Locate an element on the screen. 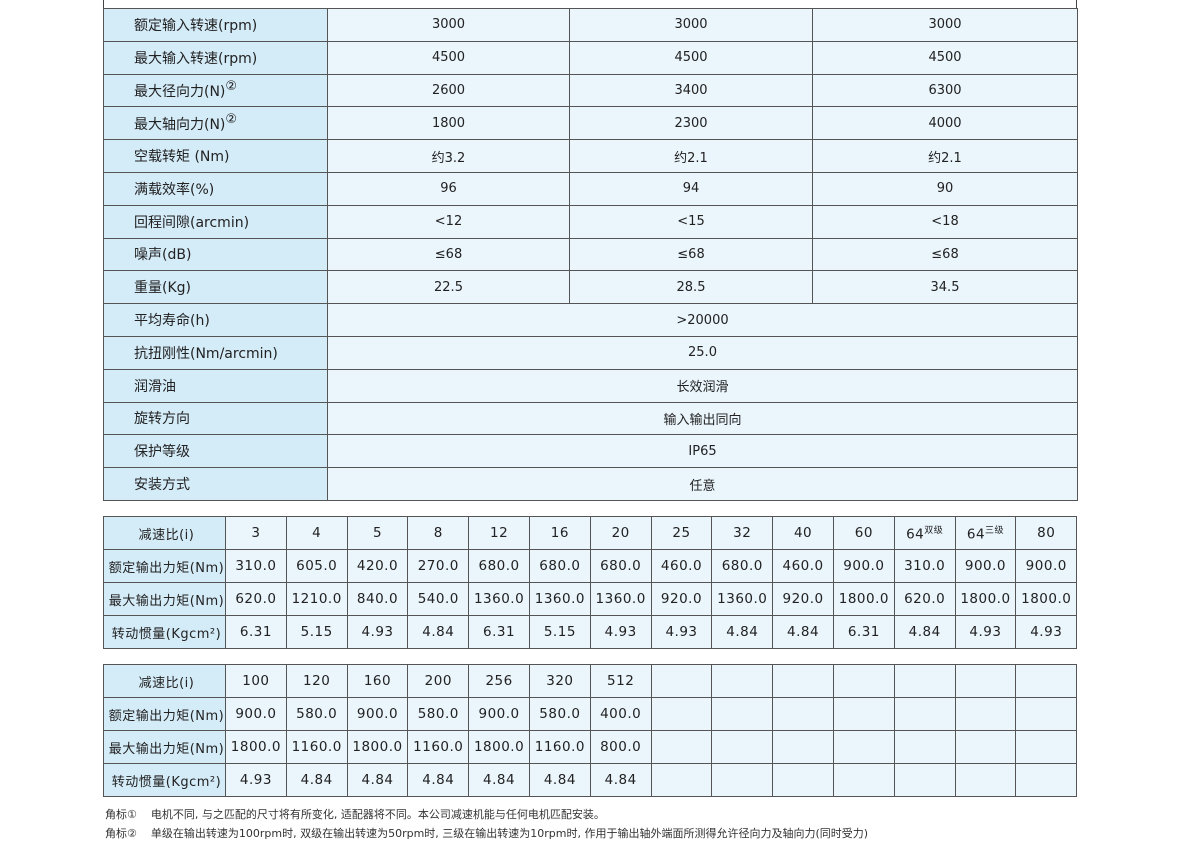 Image resolution: width=1185 pixels, height=854 pixels. cell-value: 3 is located at coordinates (256, 533).